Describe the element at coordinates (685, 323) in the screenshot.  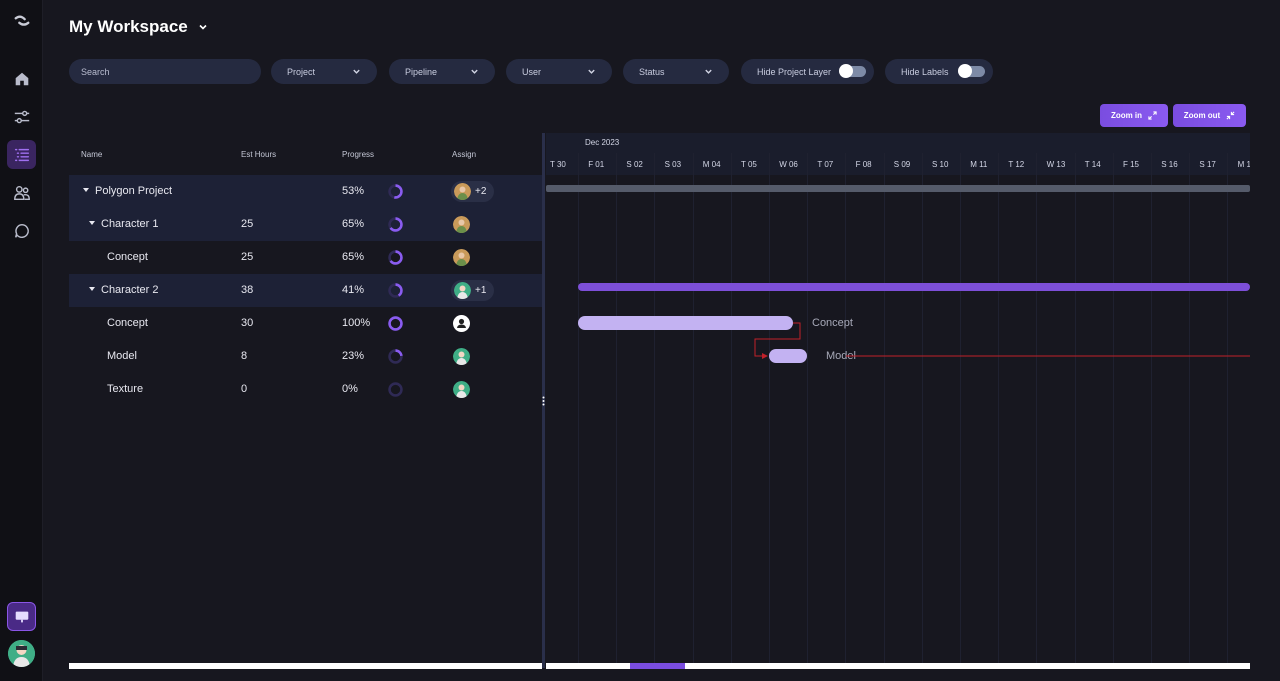
I see `task-bar-concept` at that location.